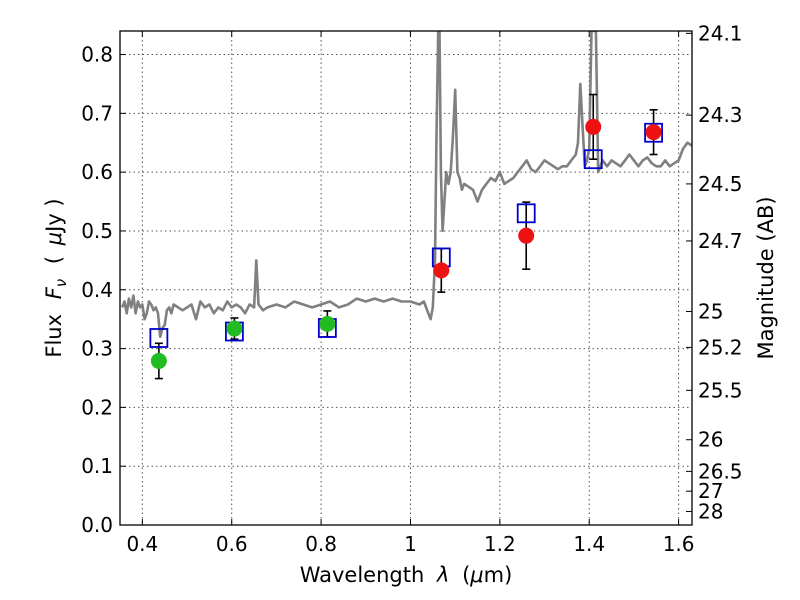  I want to click on y-tick-label: 0.5, so click(97, 231).